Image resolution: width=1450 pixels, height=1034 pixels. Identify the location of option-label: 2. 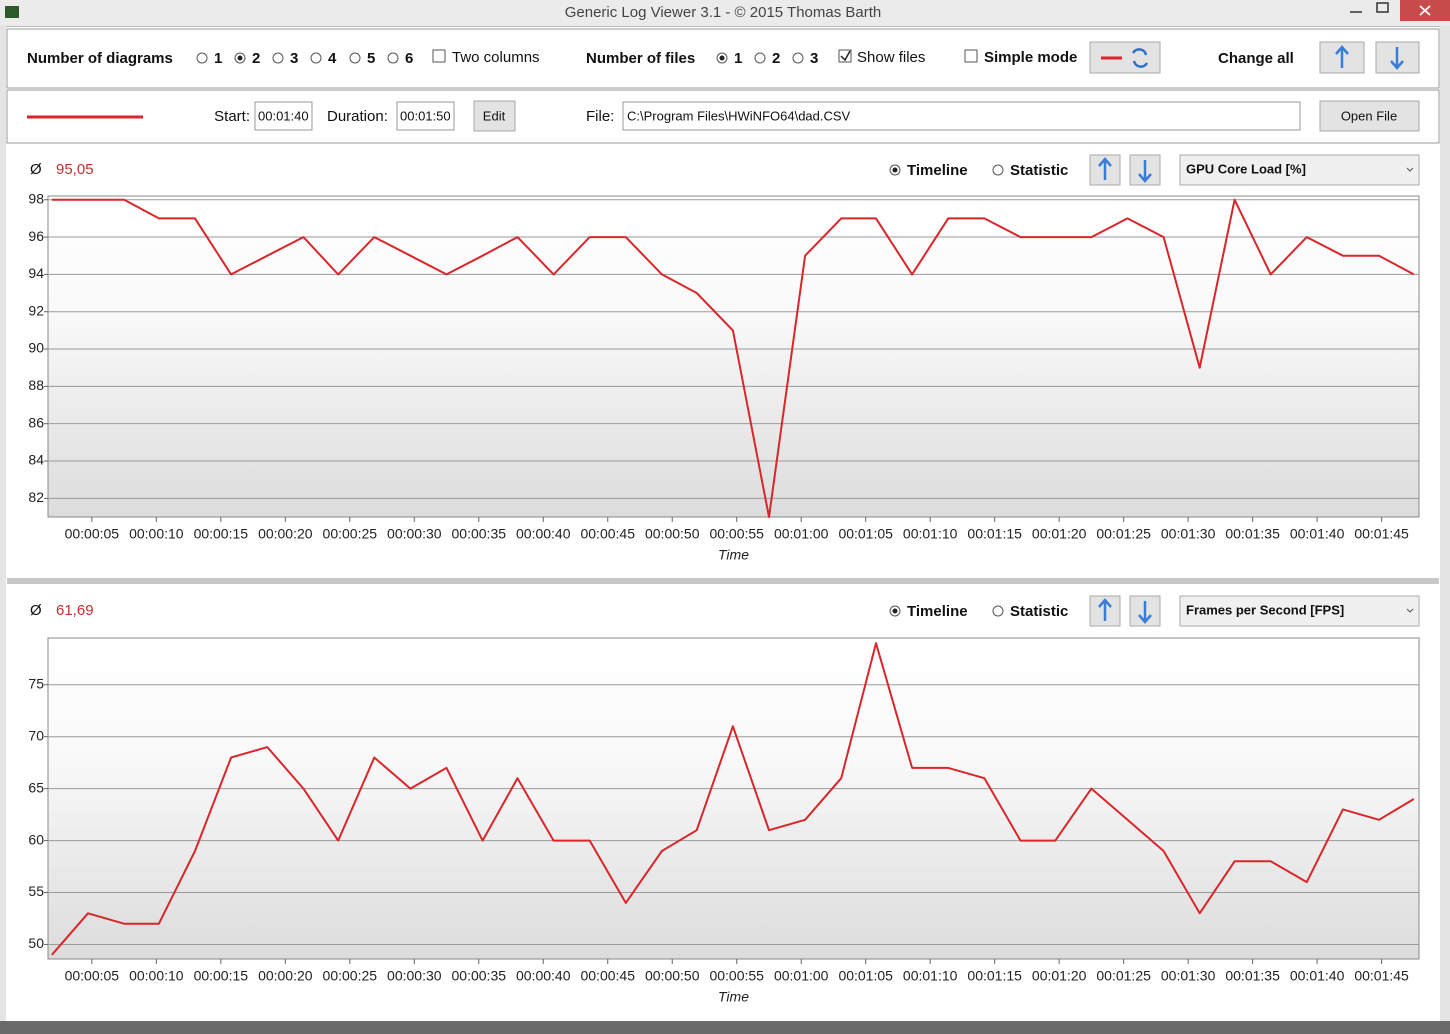
(776, 58).